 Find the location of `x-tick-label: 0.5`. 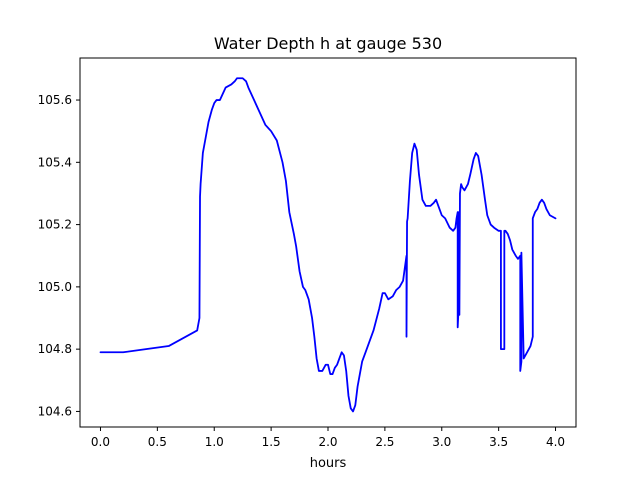

x-tick-label: 0.5 is located at coordinates (157, 442).